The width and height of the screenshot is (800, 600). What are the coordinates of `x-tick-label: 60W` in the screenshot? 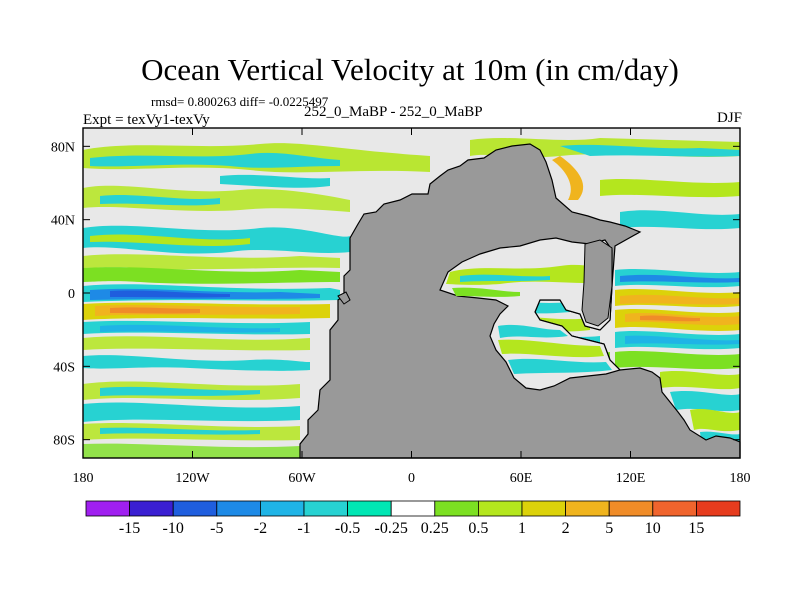 It's located at (302, 478).